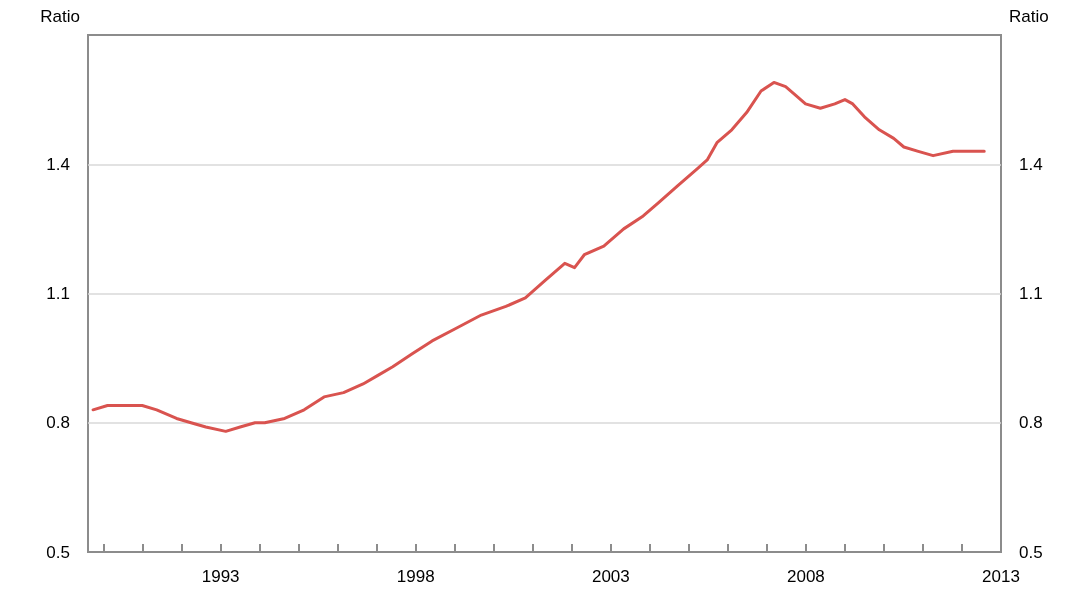  I want to click on y2-tick-label: 0.5, so click(1031, 552).